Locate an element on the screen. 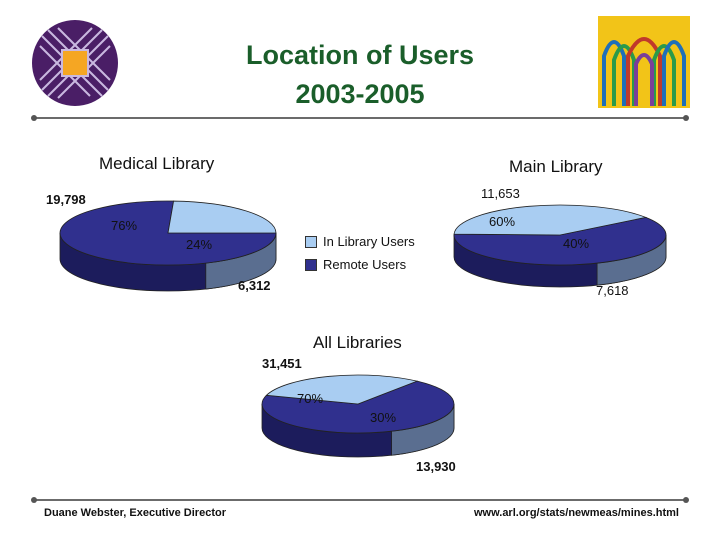 Image resolution: width=720 pixels, height=540 pixels. medical-library-pie is located at coordinates (168, 246).